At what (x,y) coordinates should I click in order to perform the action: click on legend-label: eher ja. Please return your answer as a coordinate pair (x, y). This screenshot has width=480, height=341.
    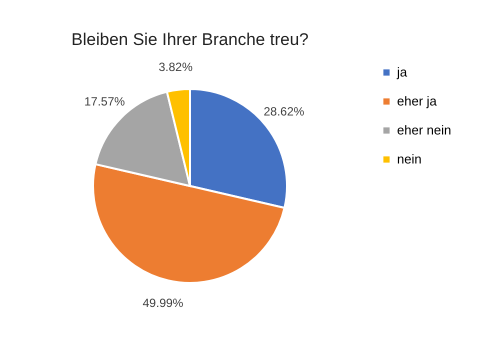
    Looking at the image, I should click on (417, 101).